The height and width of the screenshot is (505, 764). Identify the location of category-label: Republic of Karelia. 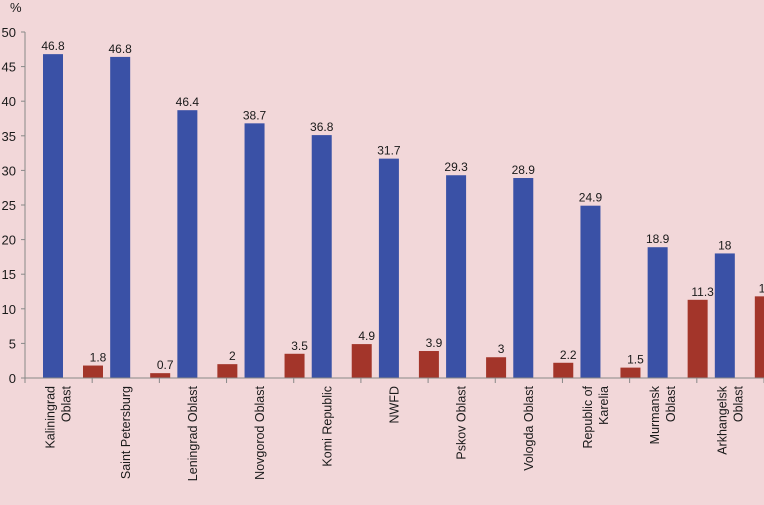
(596, 416).